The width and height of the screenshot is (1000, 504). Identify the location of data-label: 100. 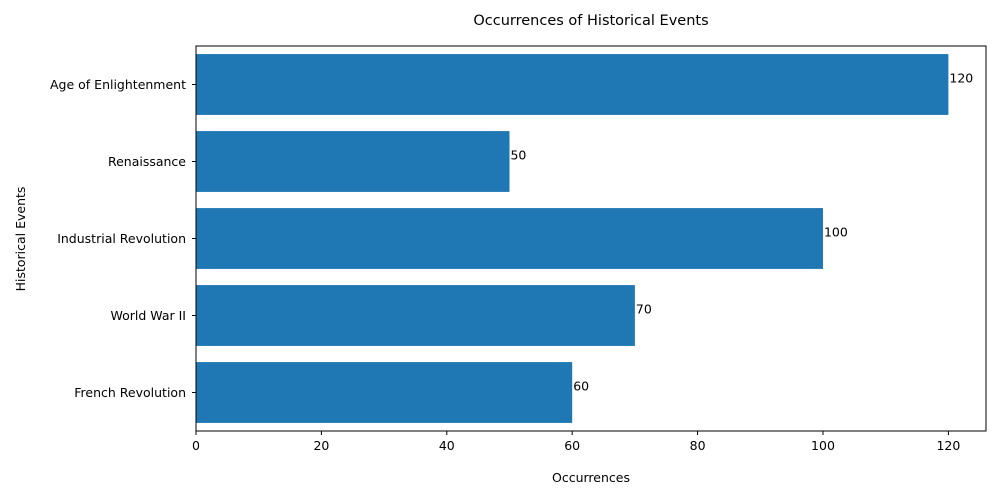
(836, 232).